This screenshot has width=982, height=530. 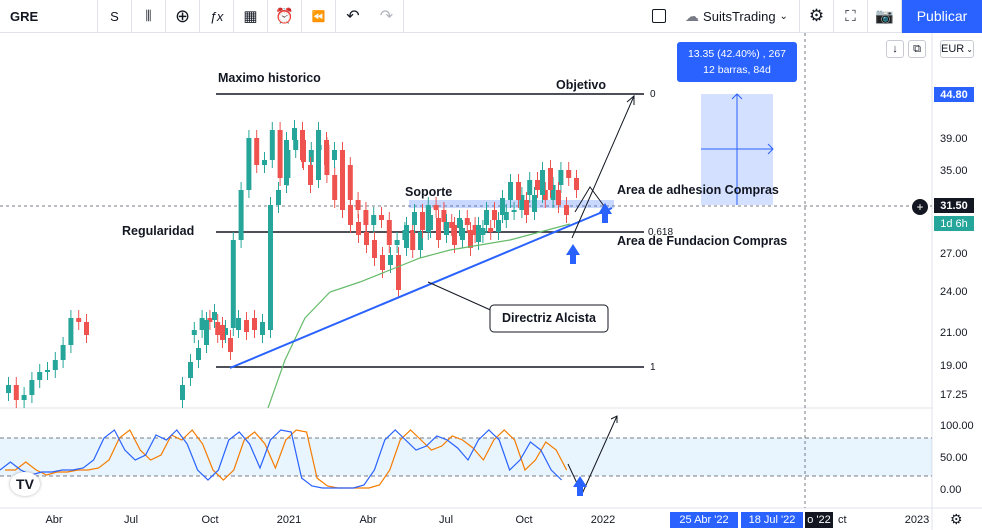 I want to click on stoch-buy-arrow-icon, so click(x=580, y=486).